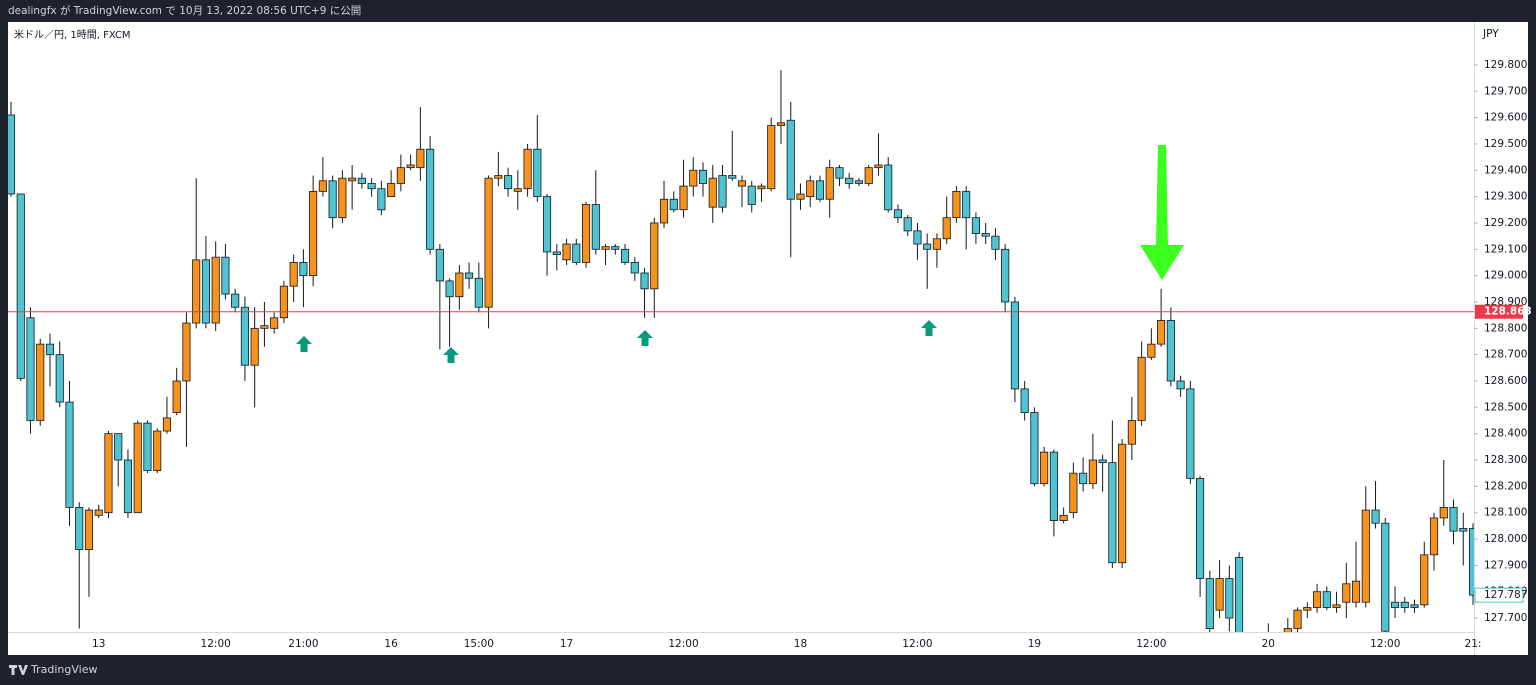  Describe the element at coordinates (1505, 539) in the screenshot. I see `y-tick-label: 128.000` at that location.